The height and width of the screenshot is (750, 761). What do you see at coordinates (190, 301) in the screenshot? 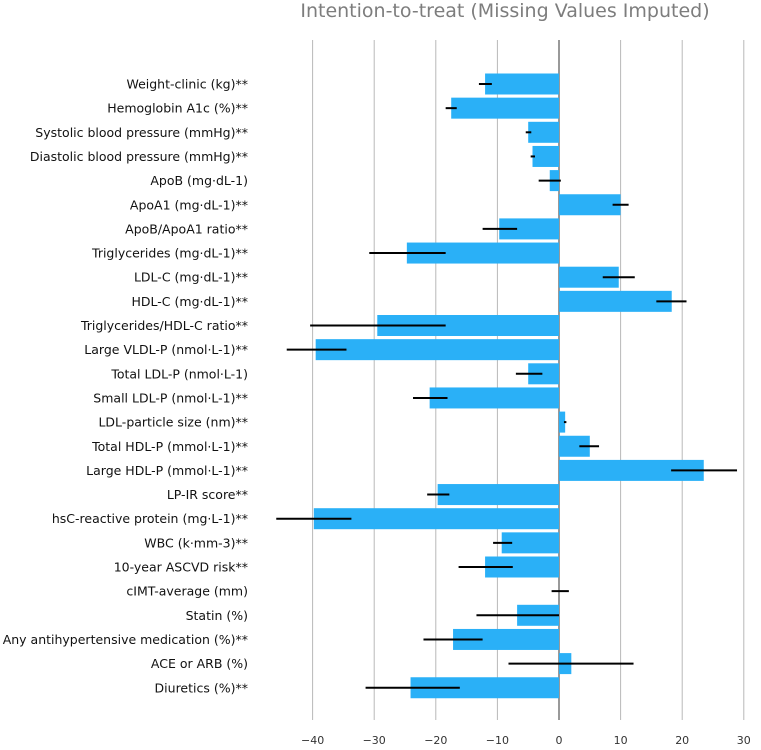
I see `category-label: HDL-C (mg·dL-1)**` at bounding box center [190, 301].